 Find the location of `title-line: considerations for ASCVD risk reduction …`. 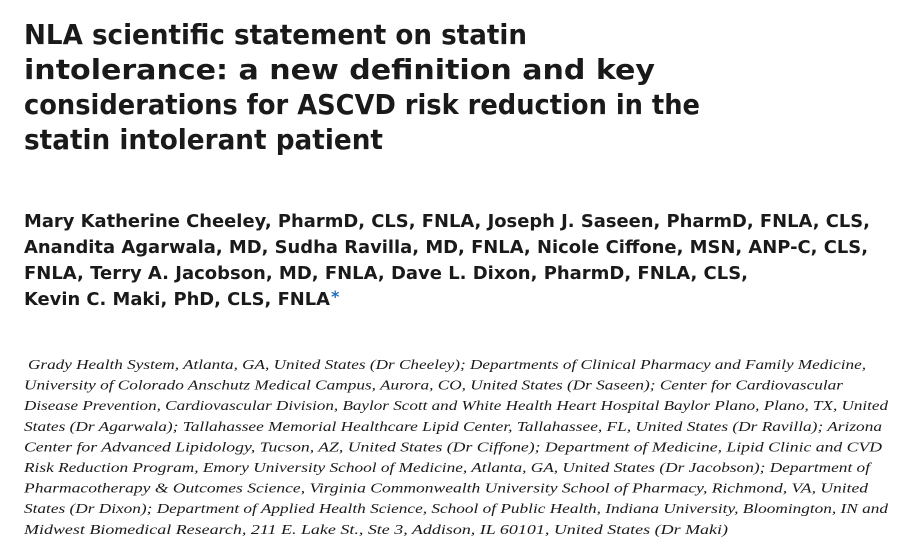

title-line: considerations for ASCVD risk reduction … is located at coordinates (362, 104).